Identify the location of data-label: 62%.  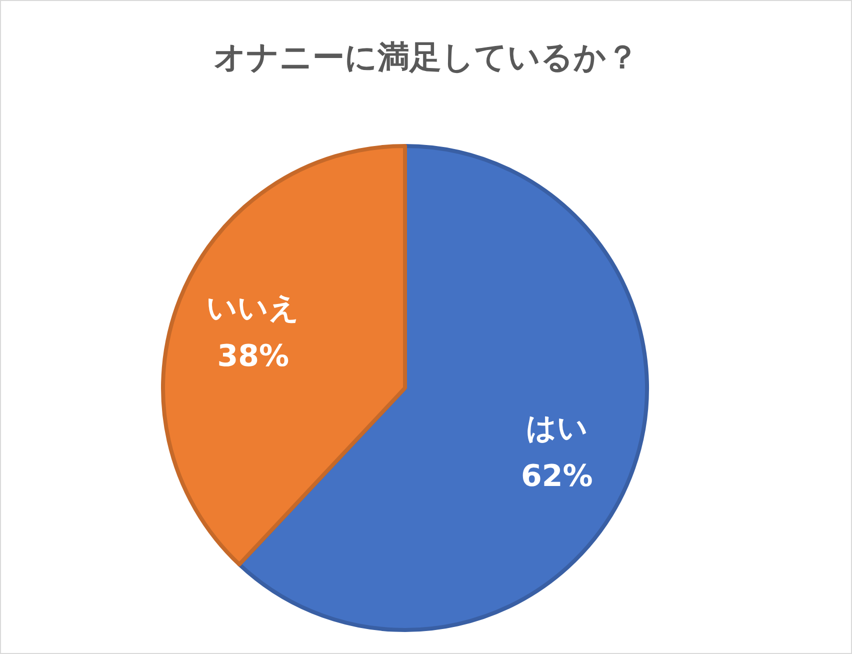
(556, 476).